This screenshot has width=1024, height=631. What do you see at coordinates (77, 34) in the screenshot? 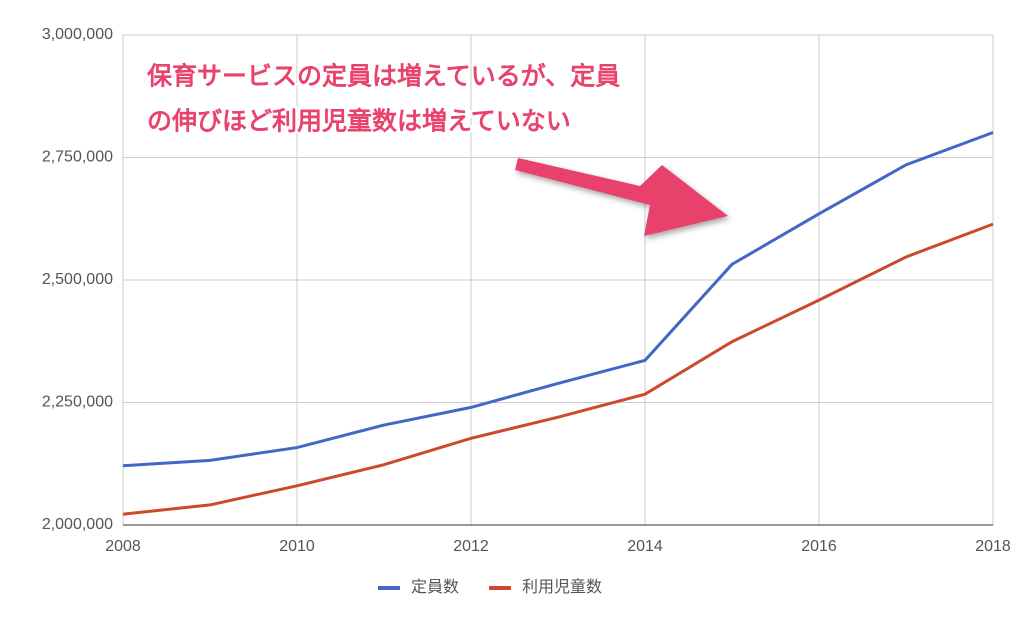
I see `y-tick-label: 3,000,000` at bounding box center [77, 34].